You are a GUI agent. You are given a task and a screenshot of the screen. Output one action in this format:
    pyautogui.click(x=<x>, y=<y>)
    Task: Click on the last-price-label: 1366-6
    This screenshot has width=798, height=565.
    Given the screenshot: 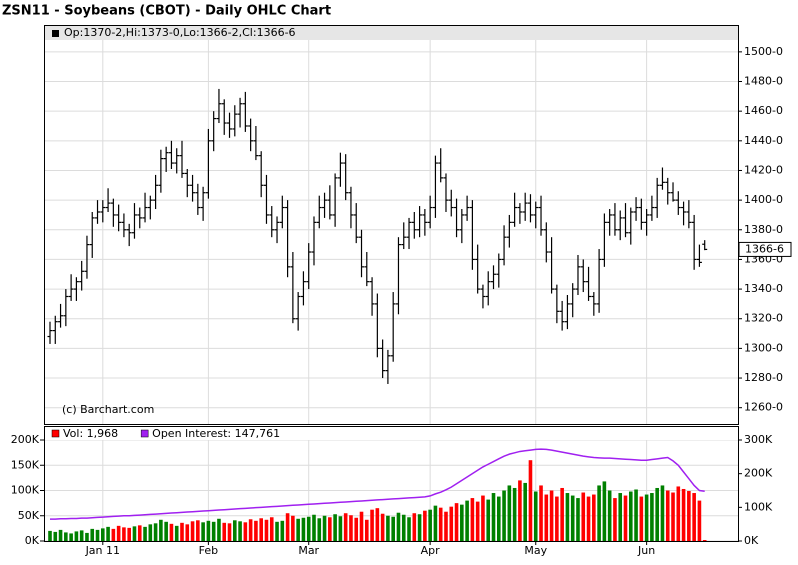 What is the action you would take?
    pyautogui.click(x=764, y=248)
    